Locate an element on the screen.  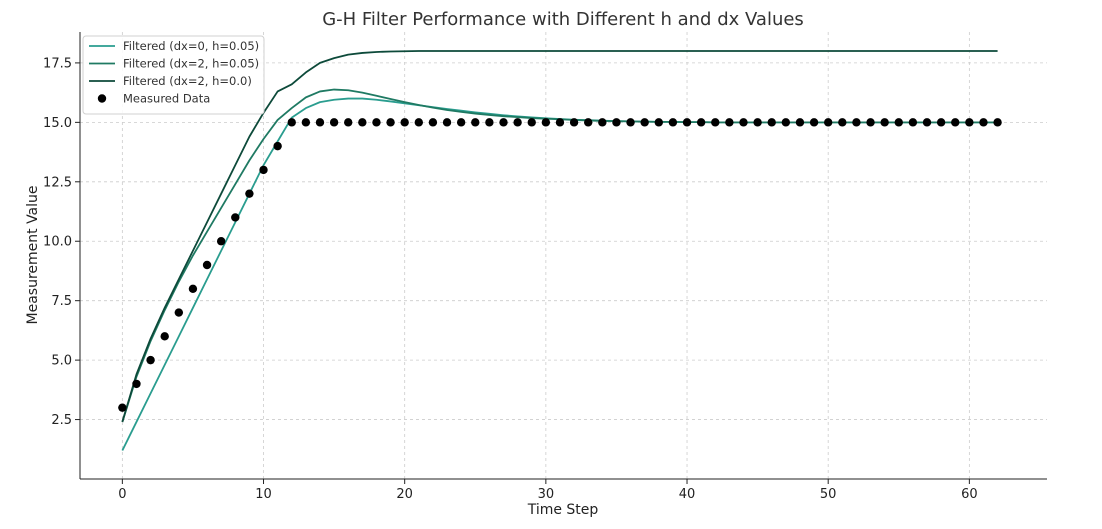
legend-label: Measured Data is located at coordinates (166, 99).